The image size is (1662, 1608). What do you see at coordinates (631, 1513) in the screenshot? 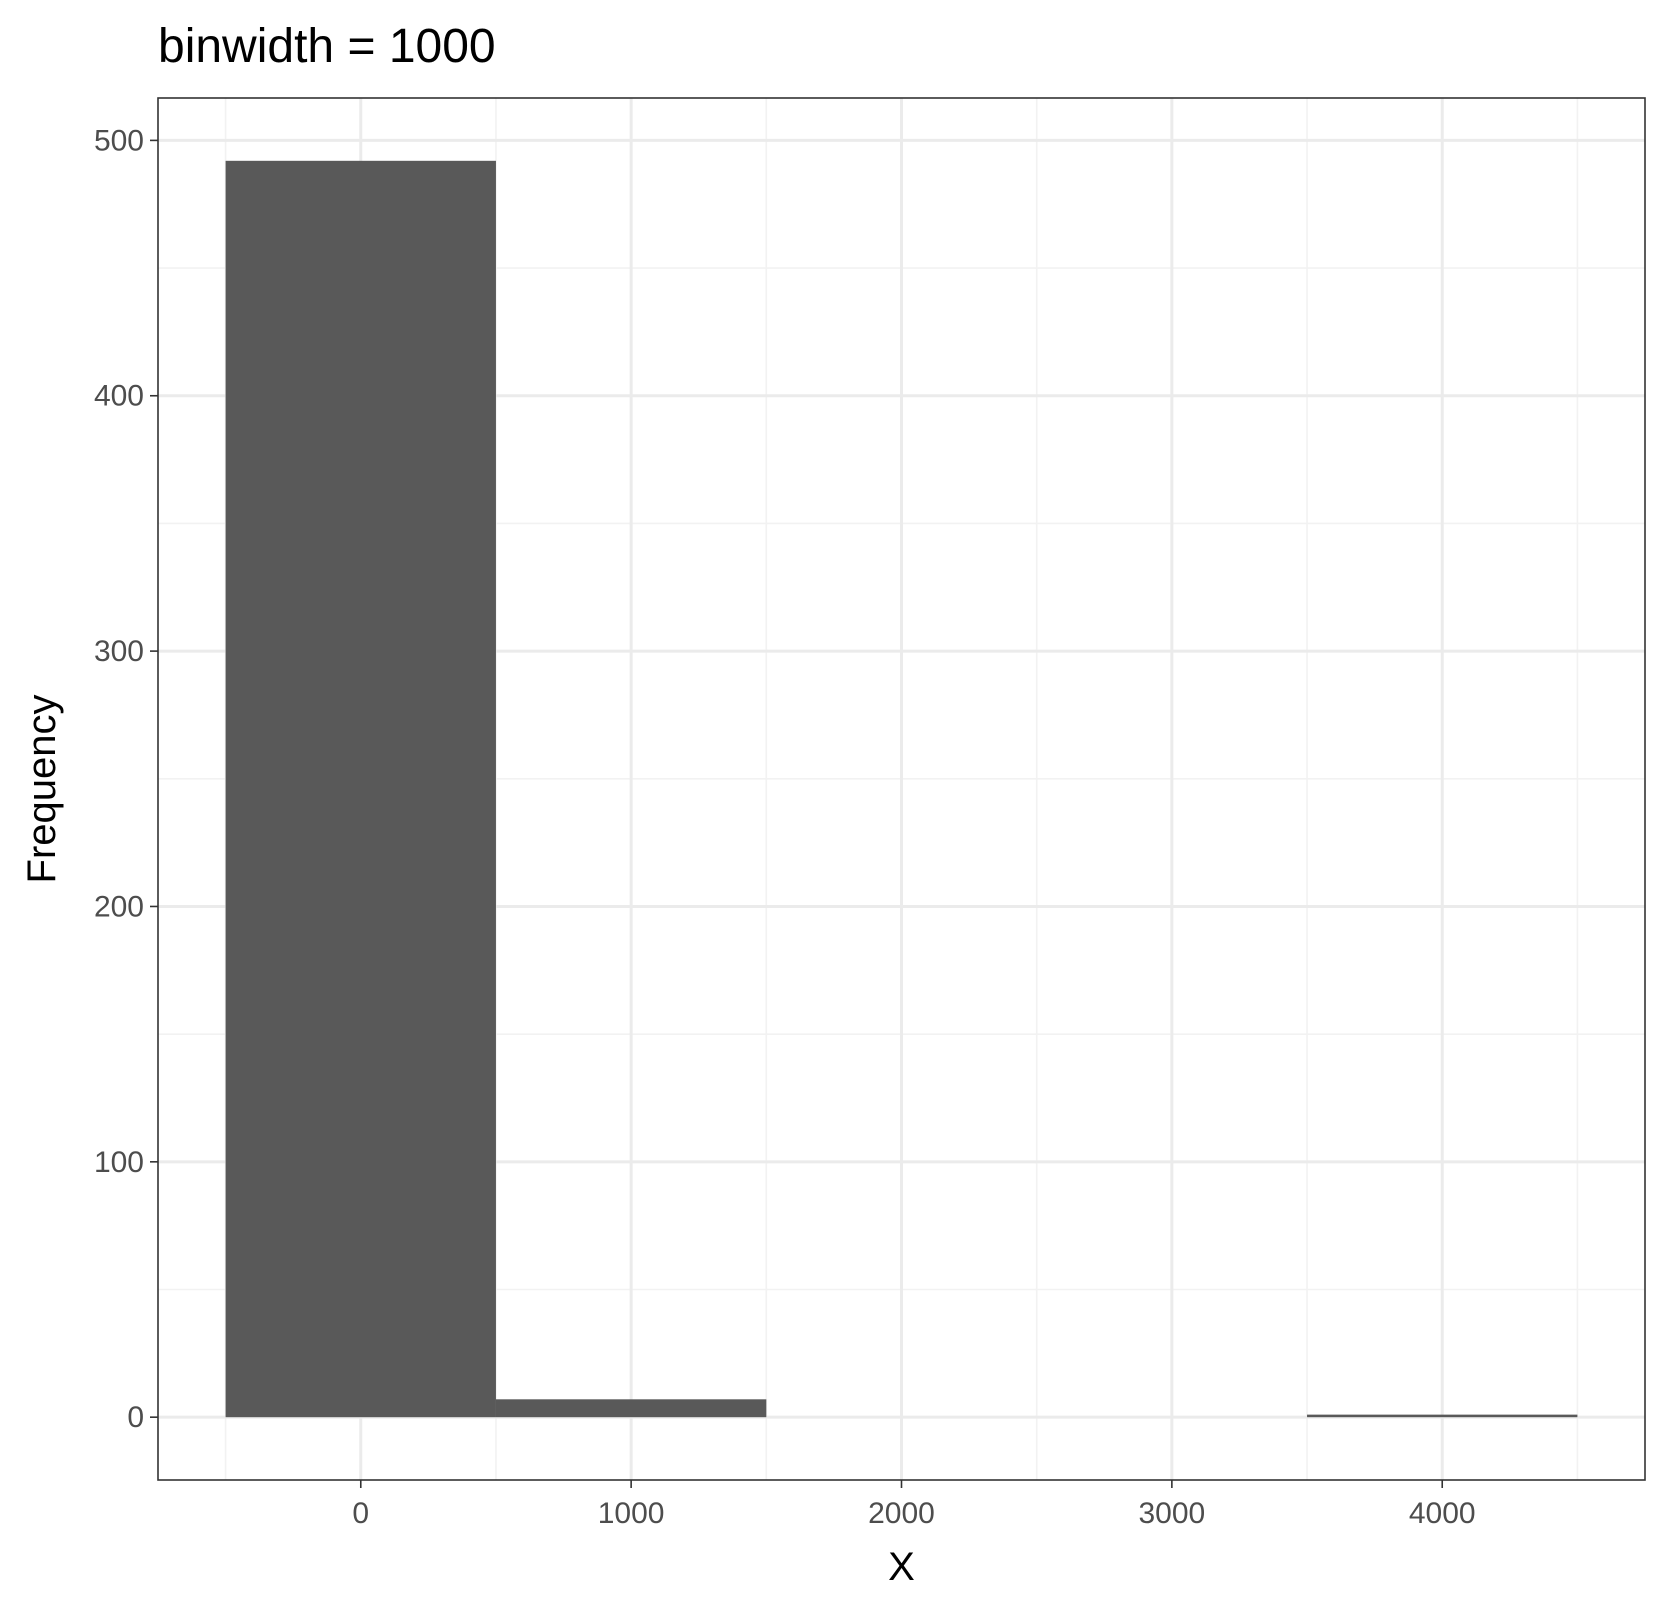
I see `x-tick-label: 1000` at bounding box center [631, 1513].